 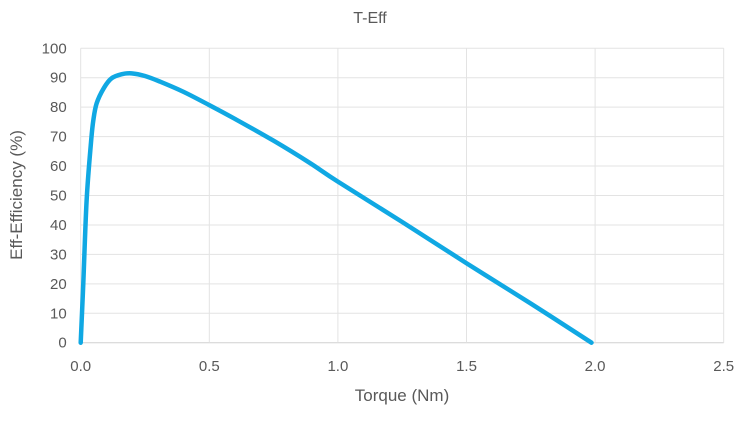 I want to click on y-tick-labels: 0 10 20 30 40 50 60 70 80 90 100, so click(x=54, y=195).